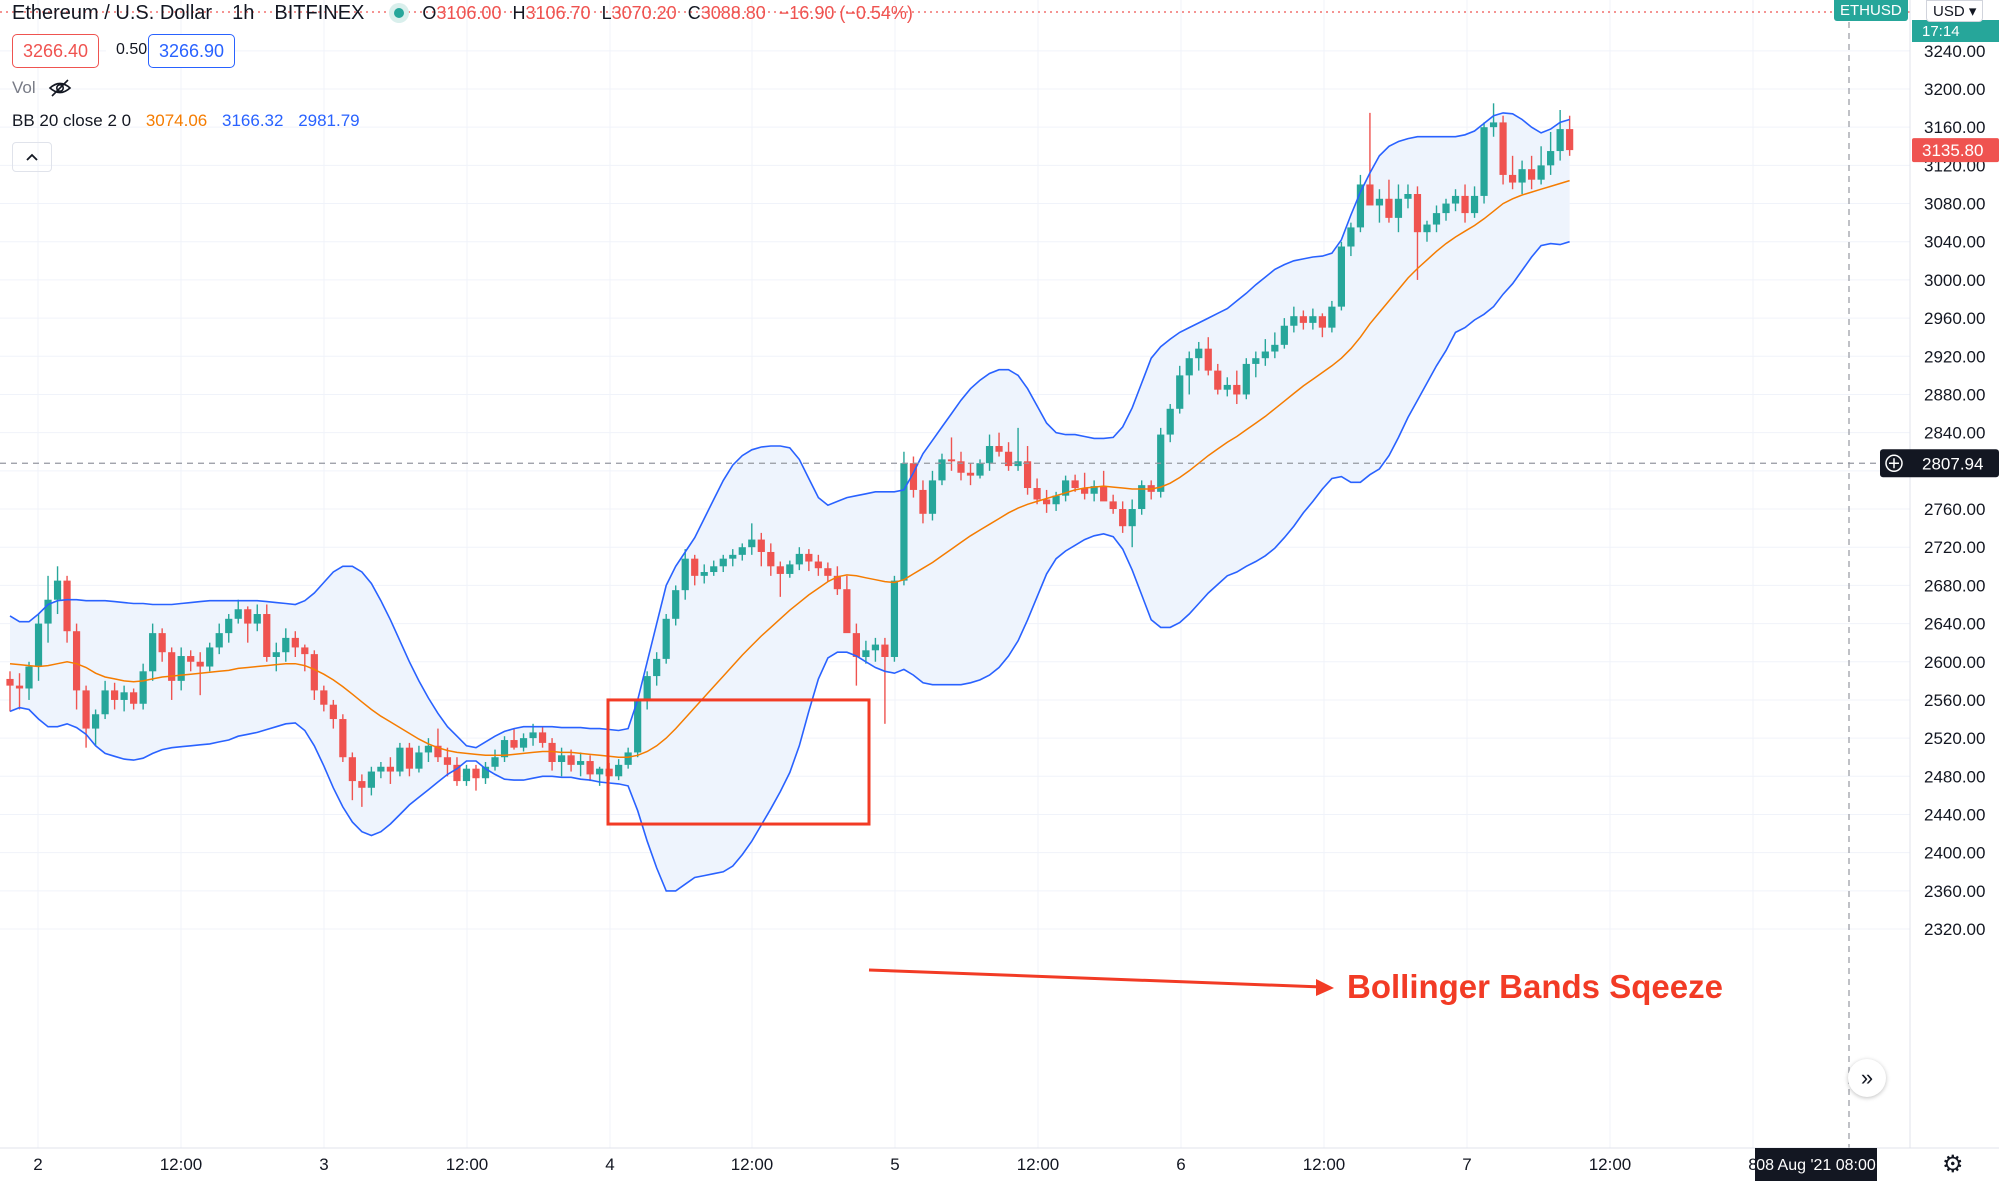 This screenshot has width=1999, height=1181. What do you see at coordinates (1752, 1164) in the screenshot?
I see `time-tick-label: 8` at bounding box center [1752, 1164].